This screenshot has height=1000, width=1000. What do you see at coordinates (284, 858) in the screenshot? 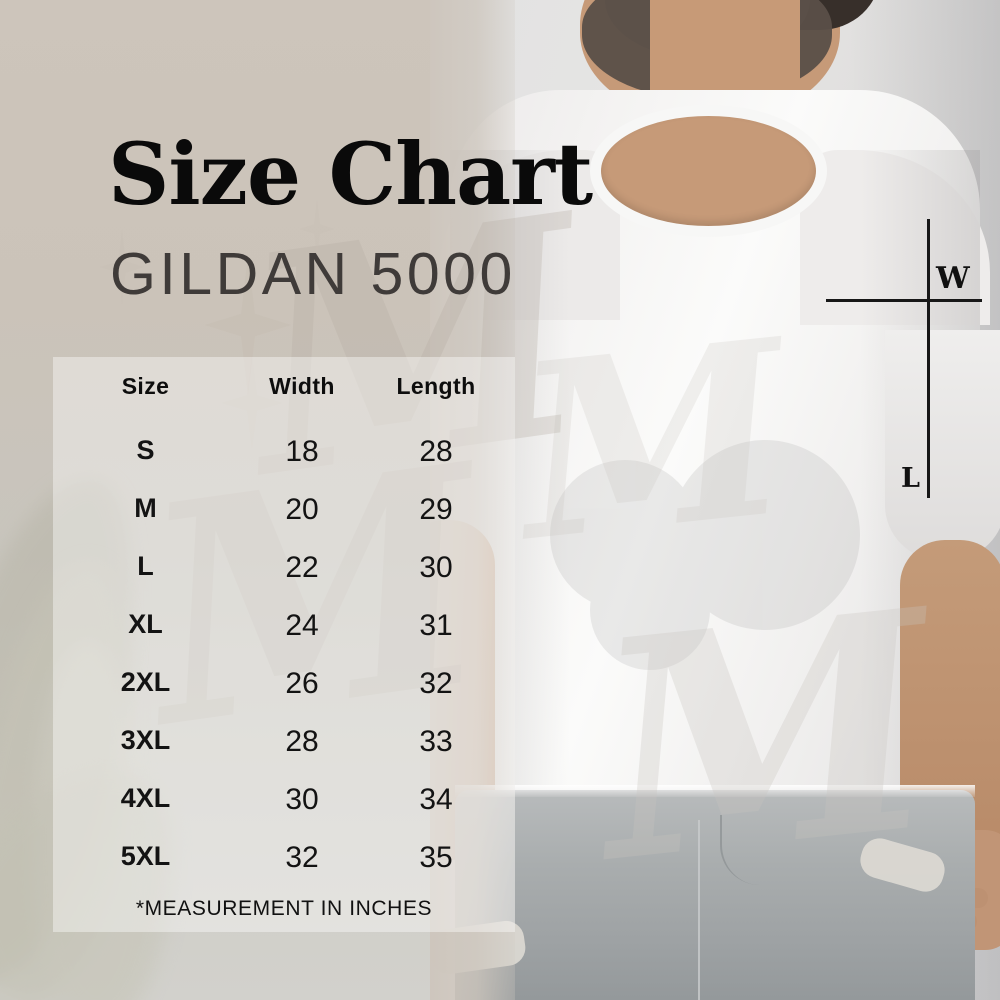
I see `table-row: 5XL 32 35` at bounding box center [284, 858].